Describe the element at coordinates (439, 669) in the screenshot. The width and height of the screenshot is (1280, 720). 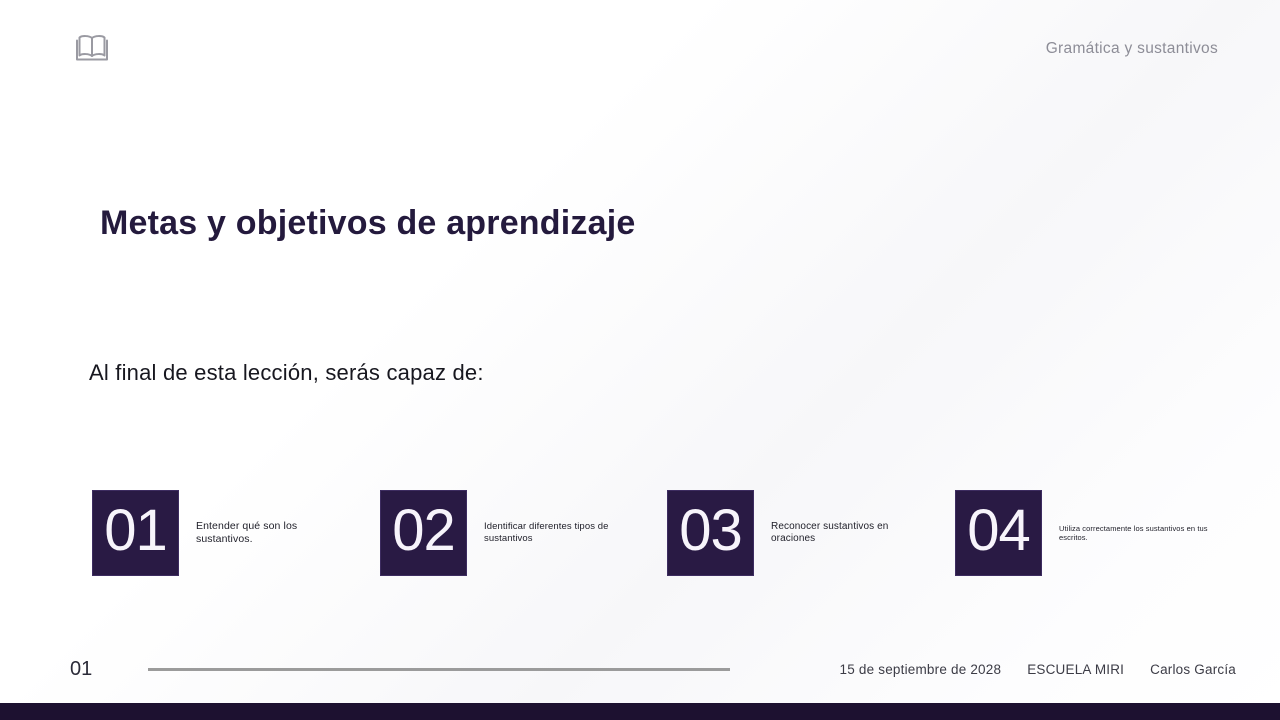
I see `footer-divider-line` at that location.